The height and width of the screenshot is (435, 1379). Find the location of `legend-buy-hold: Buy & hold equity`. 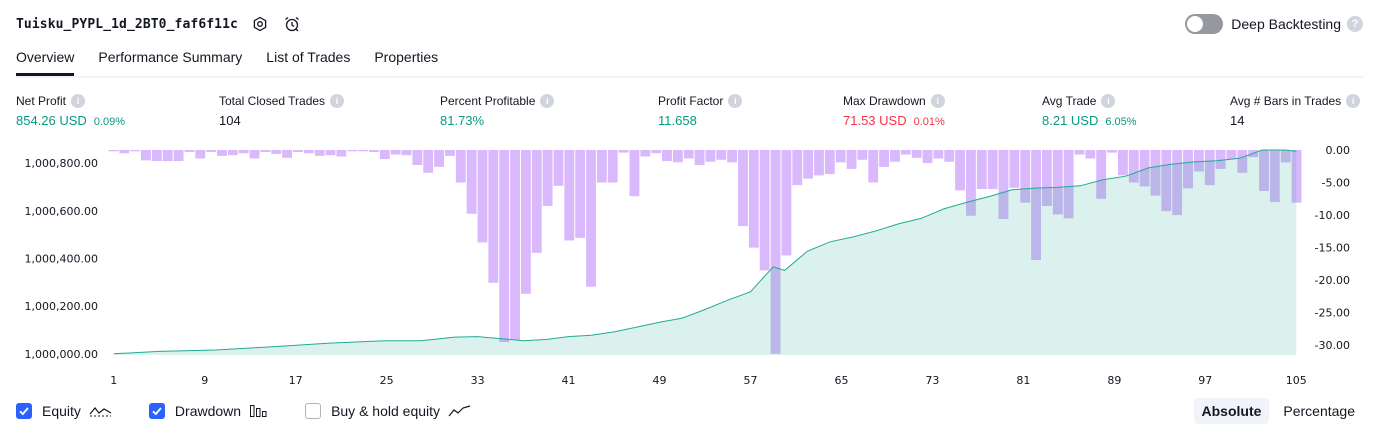

legend-buy-hold: Buy & hold equity is located at coordinates (388, 411).